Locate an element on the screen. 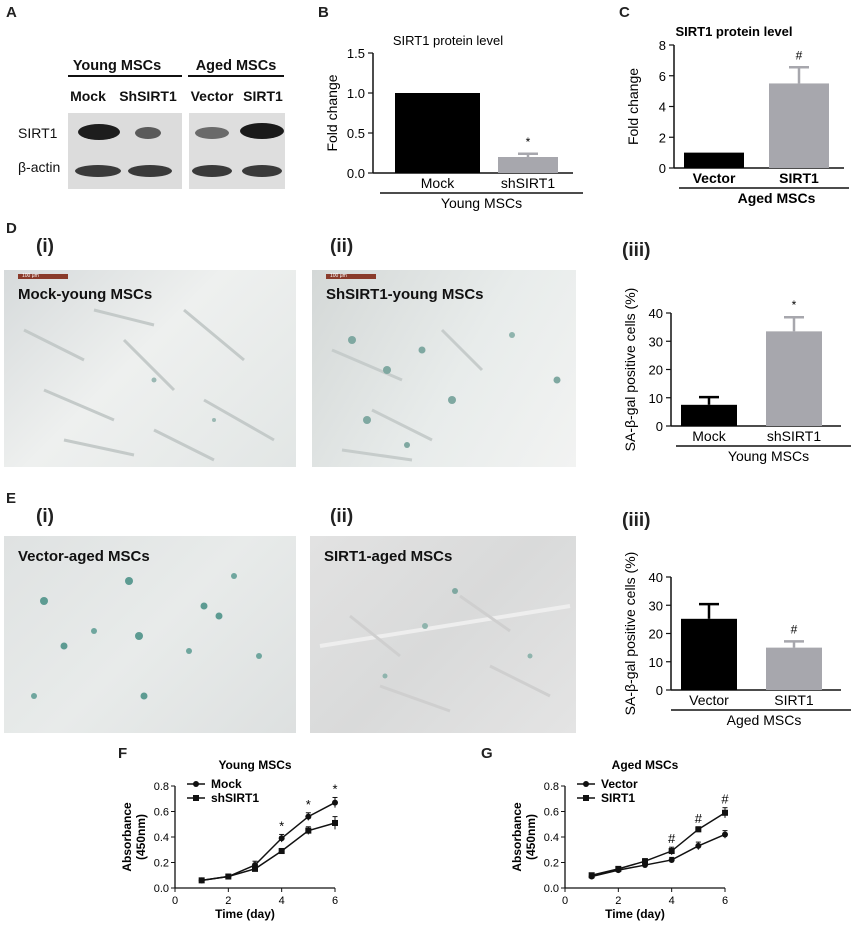  panel-label-f: F is located at coordinates (123, 753).